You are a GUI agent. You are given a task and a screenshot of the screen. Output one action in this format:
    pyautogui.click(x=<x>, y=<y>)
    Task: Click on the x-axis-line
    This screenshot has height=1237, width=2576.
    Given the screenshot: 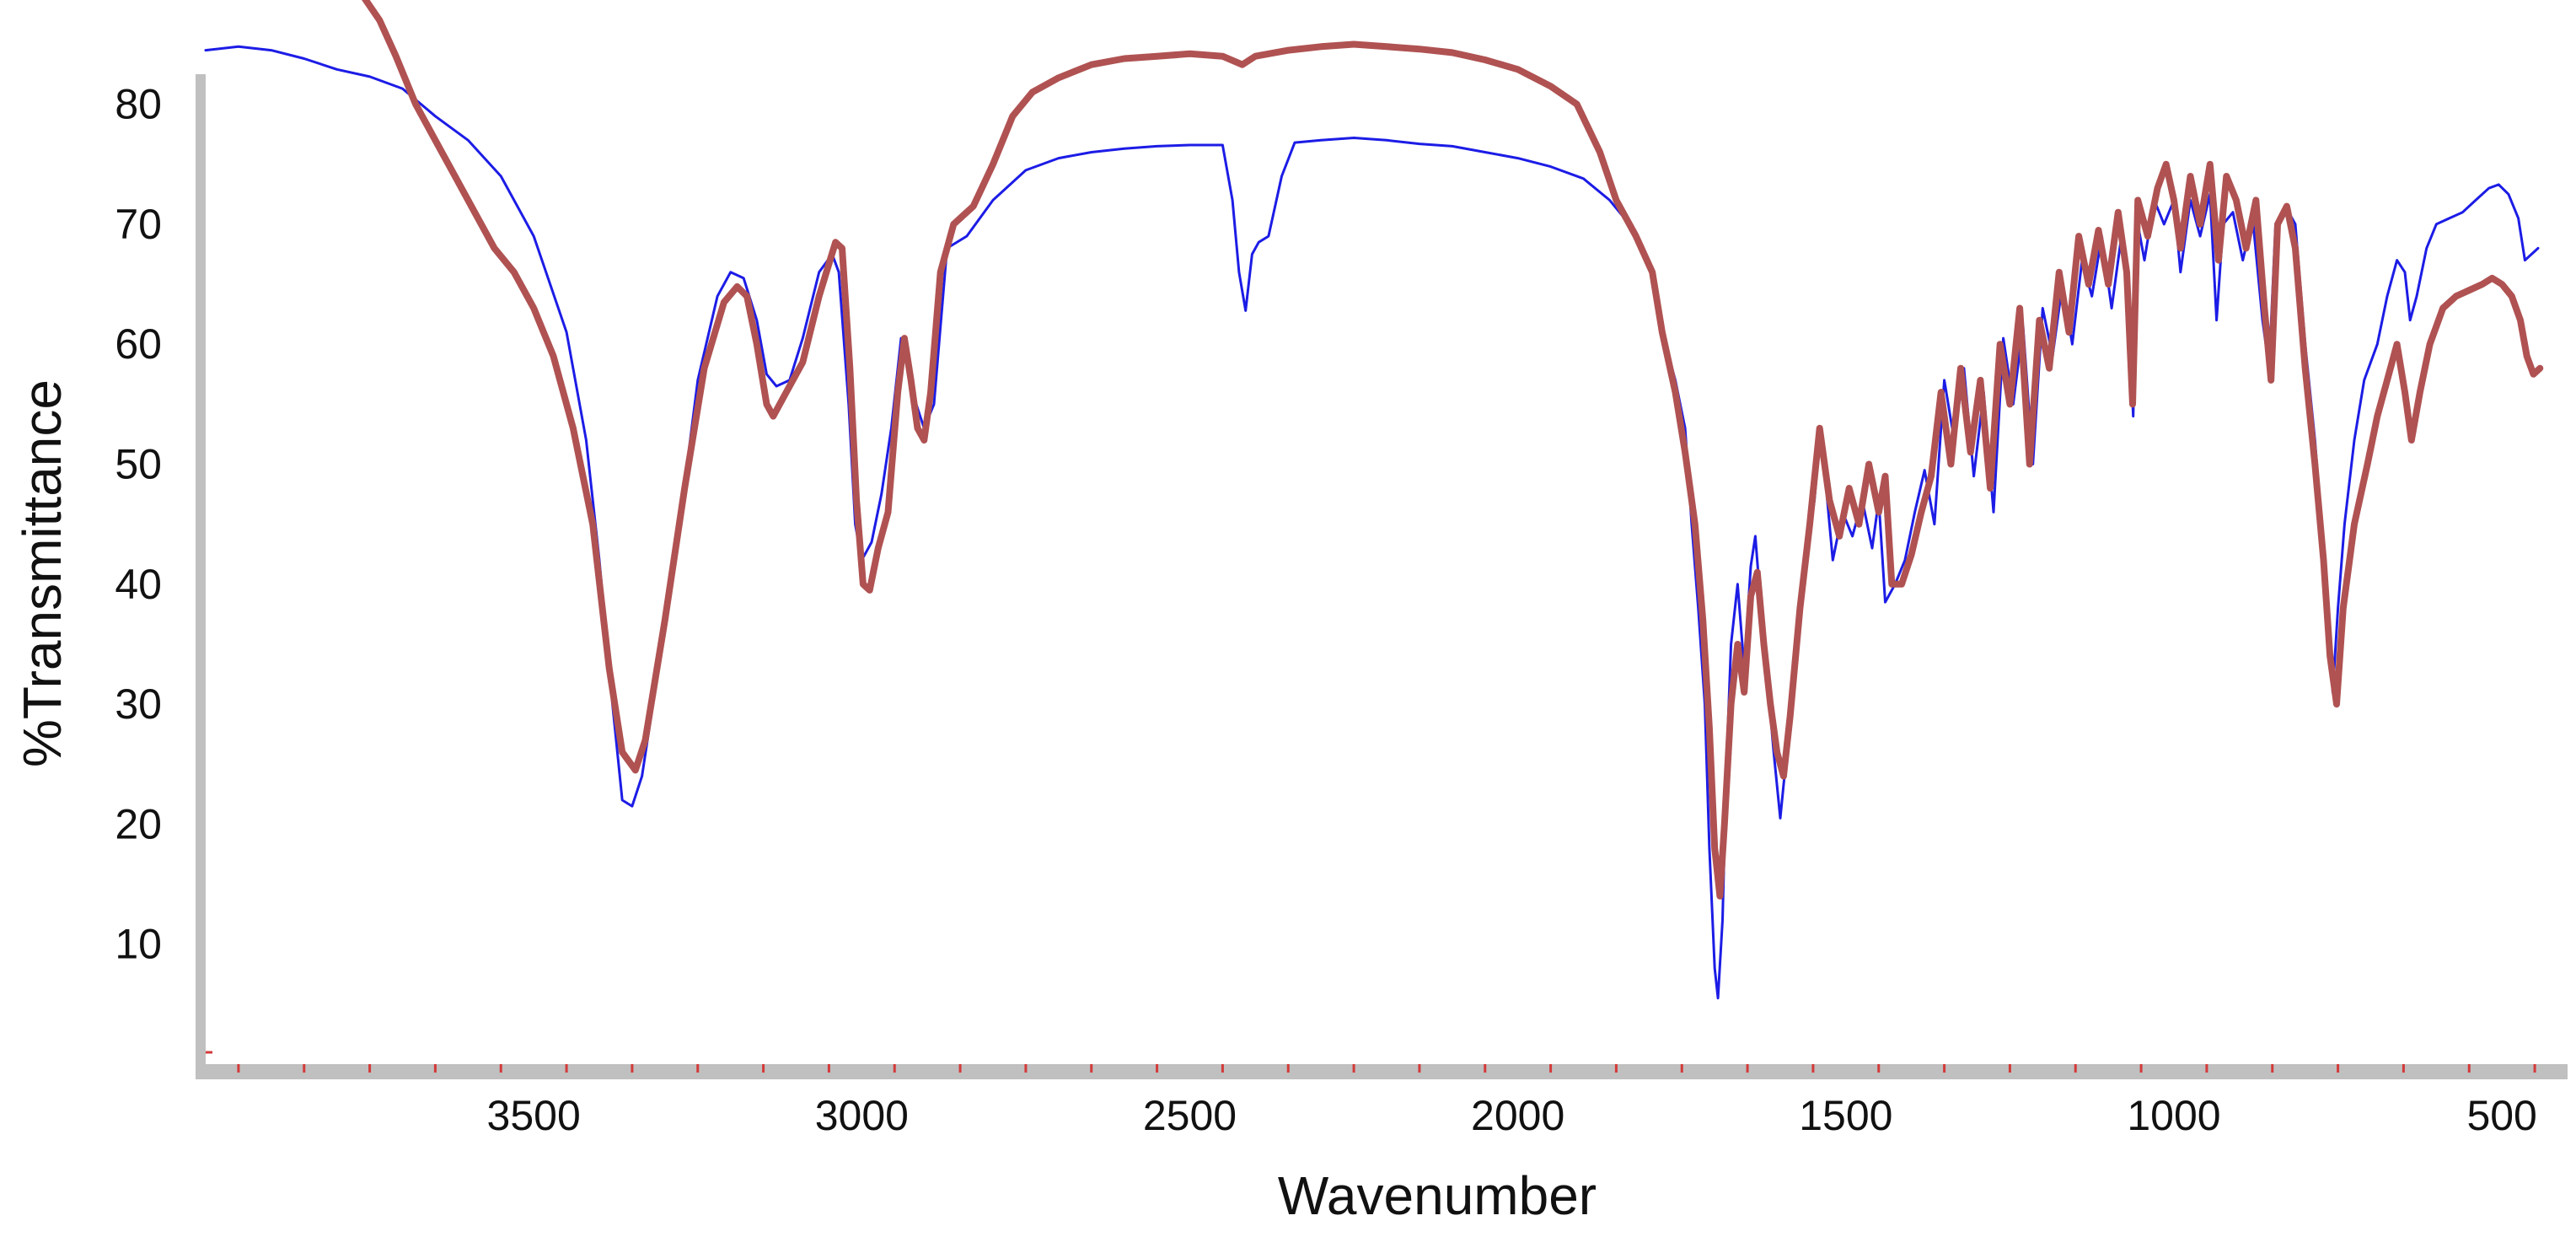 What is the action you would take?
    pyautogui.click(x=1382, y=1072)
    